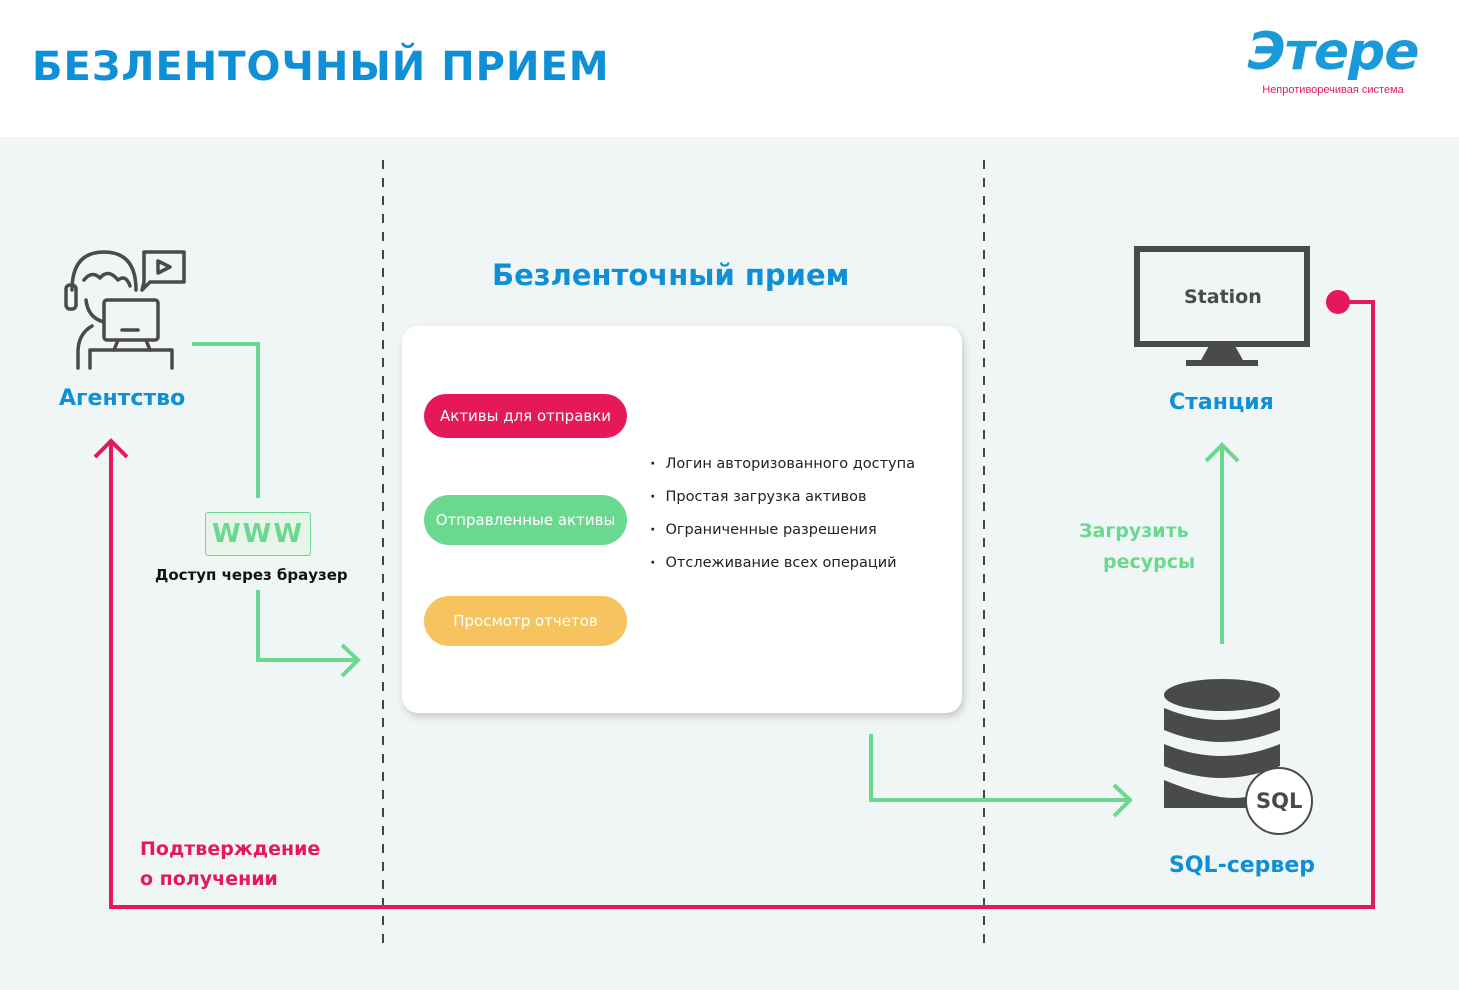 Image resolution: width=1459 pixels, height=990 pixels. What do you see at coordinates (306, 626) in the screenshot?
I see `arrow-agency-to-card` at bounding box center [306, 626].